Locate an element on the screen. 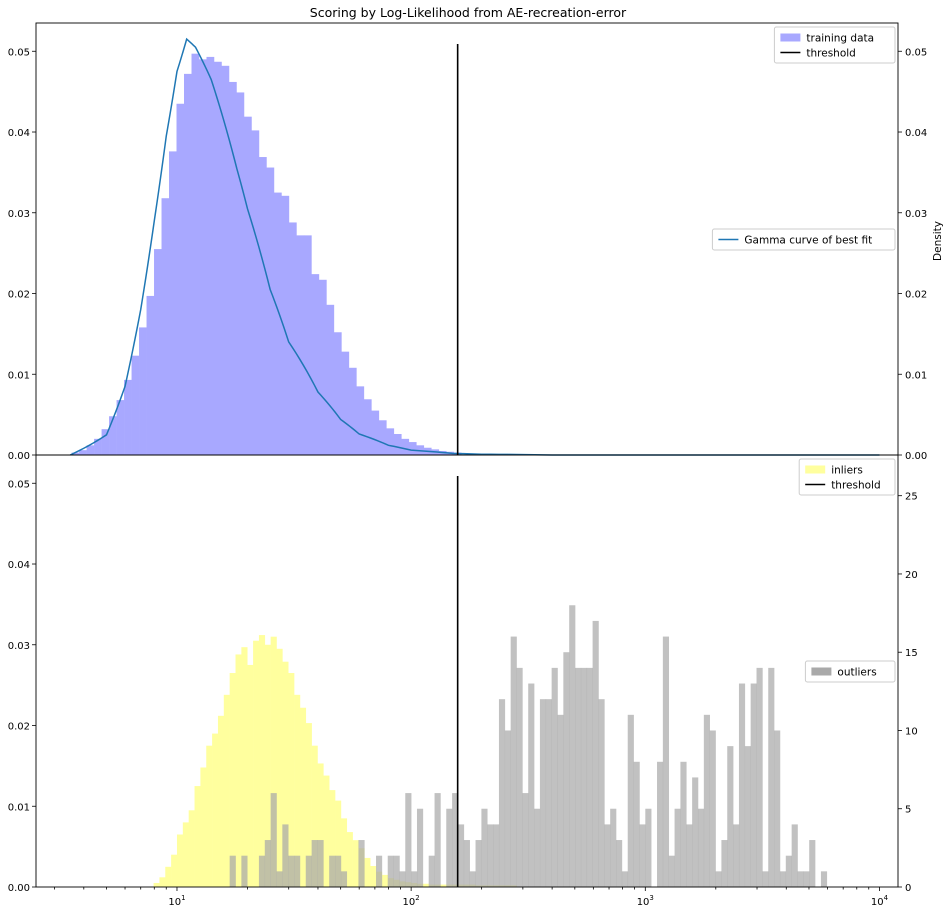 Image resolution: width=950 pixels, height=915 pixels. legend-top: inliers threshold is located at coordinates (847, 477).